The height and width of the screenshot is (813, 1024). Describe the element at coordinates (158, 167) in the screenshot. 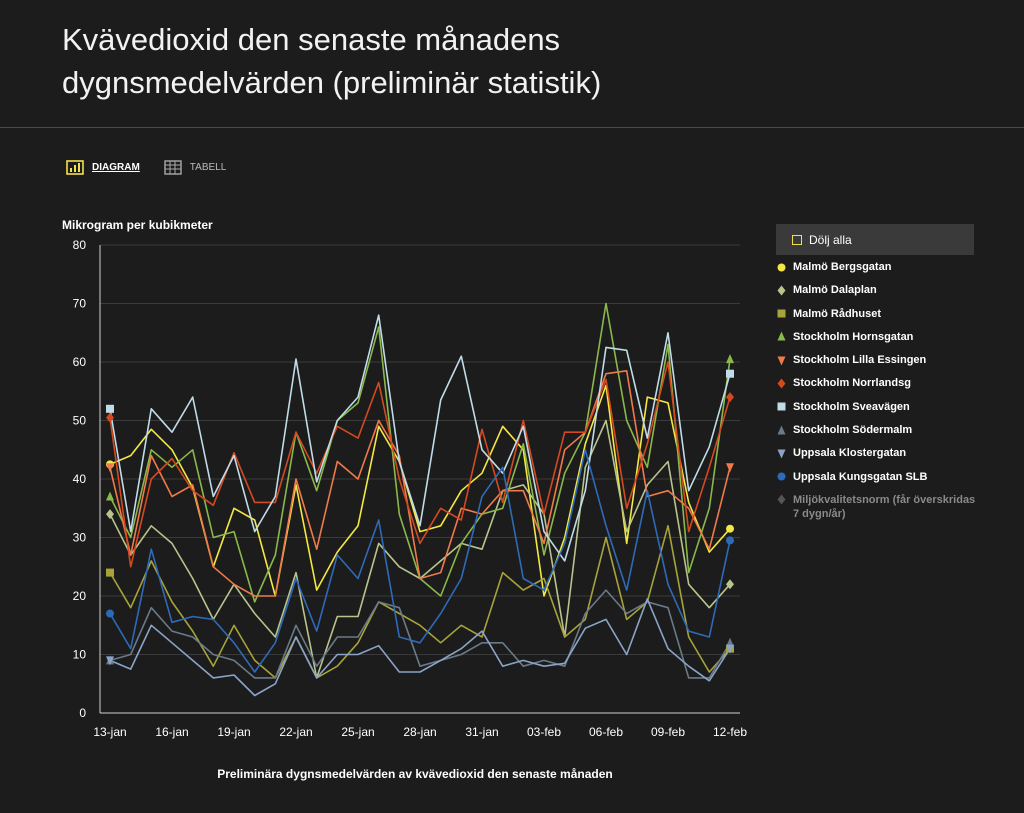

I see `view-tabs: DIAGRAM TABELL` at that location.